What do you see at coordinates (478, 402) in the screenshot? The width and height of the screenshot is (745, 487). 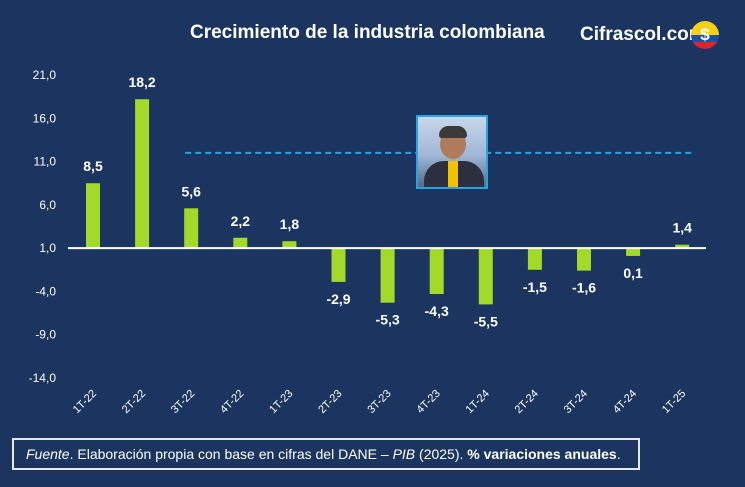 I see `x-tick-label: 1T-24` at bounding box center [478, 402].